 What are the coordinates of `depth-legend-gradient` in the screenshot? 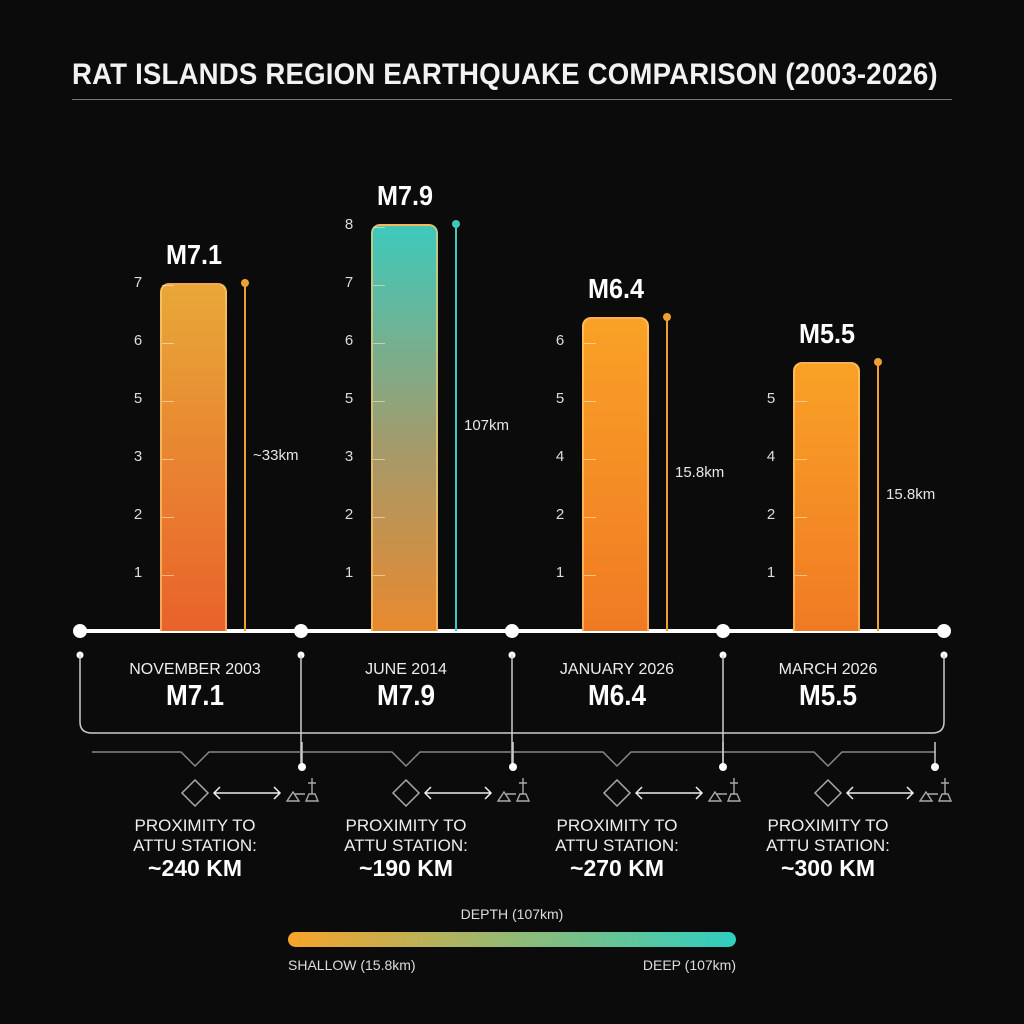 It's located at (512, 939).